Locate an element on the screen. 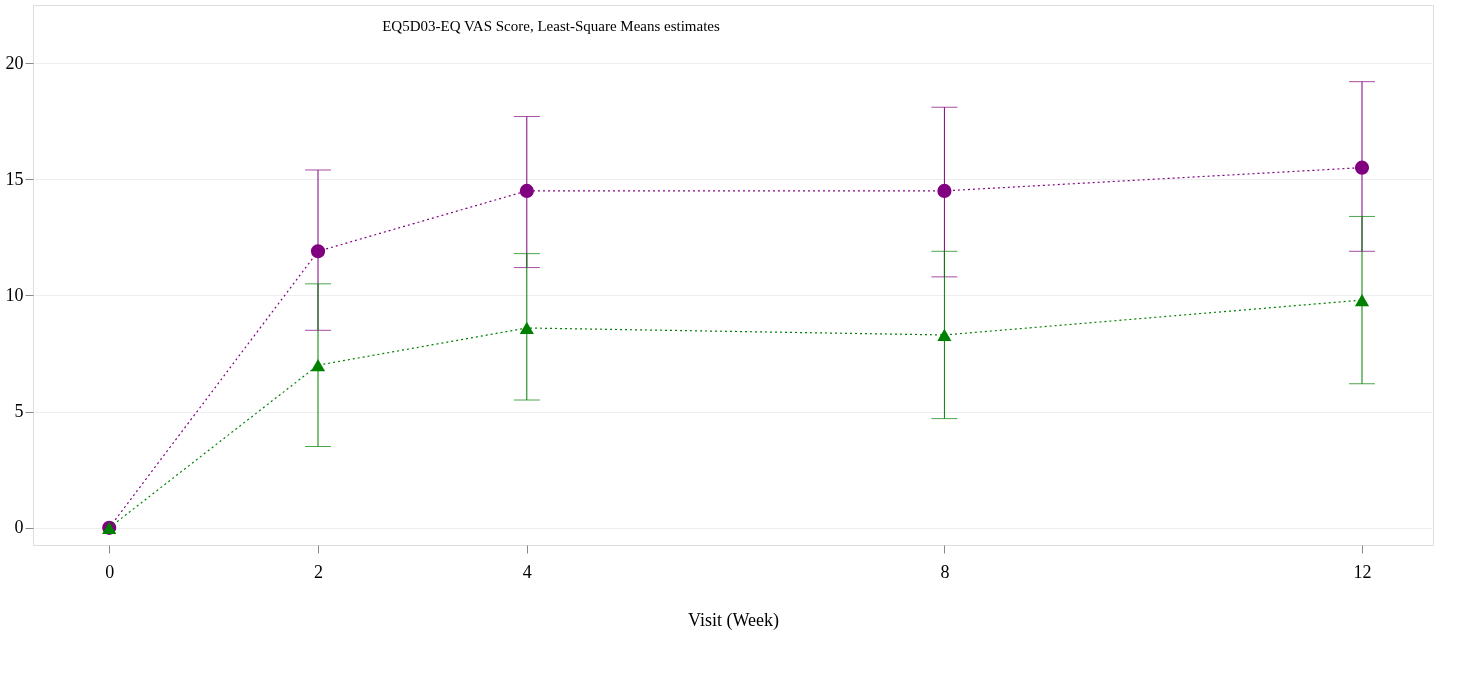 This screenshot has height=698, width=1479. y-tick-label: 15 is located at coordinates (14, 178).